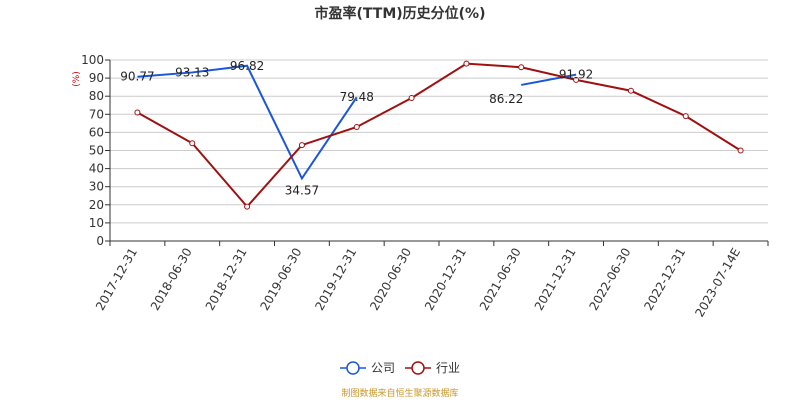  What do you see at coordinates (100, 241) in the screenshot?
I see `y-tick-label: 0` at bounding box center [100, 241].